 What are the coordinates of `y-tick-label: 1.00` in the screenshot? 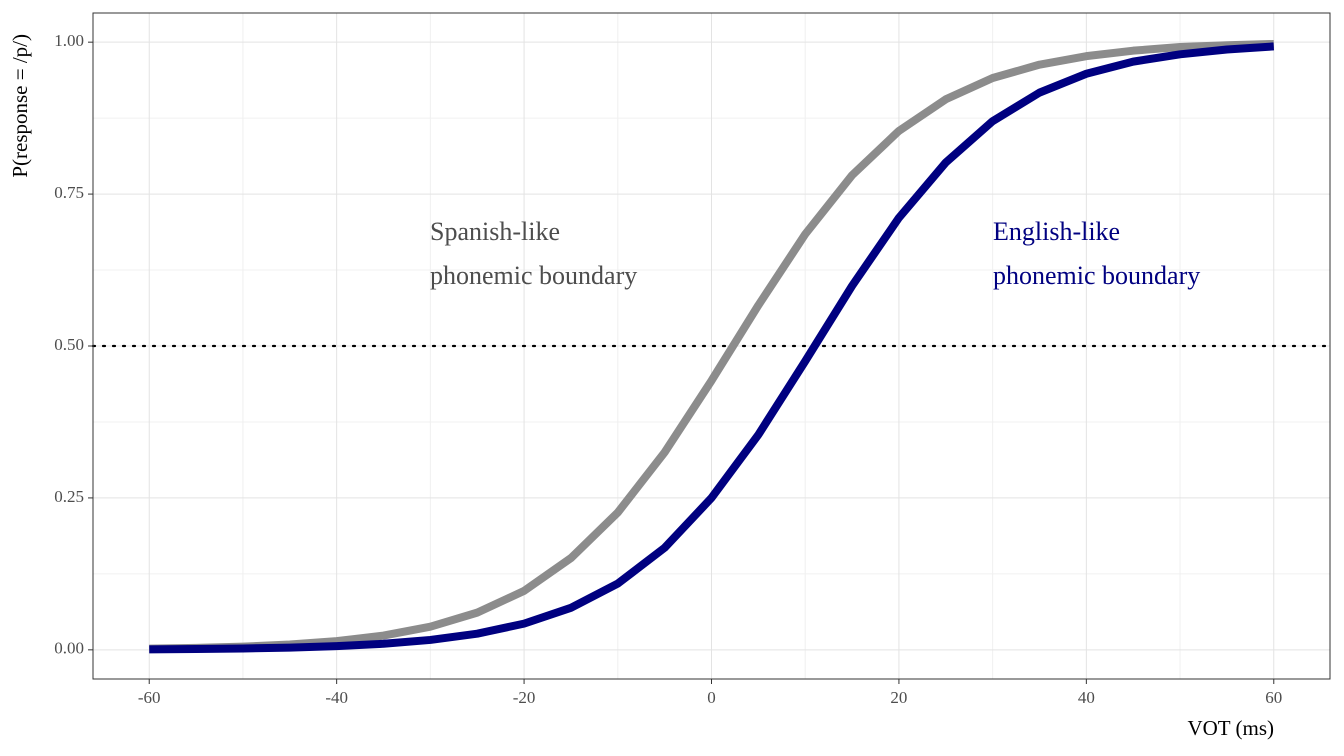 It's located at (69, 40).